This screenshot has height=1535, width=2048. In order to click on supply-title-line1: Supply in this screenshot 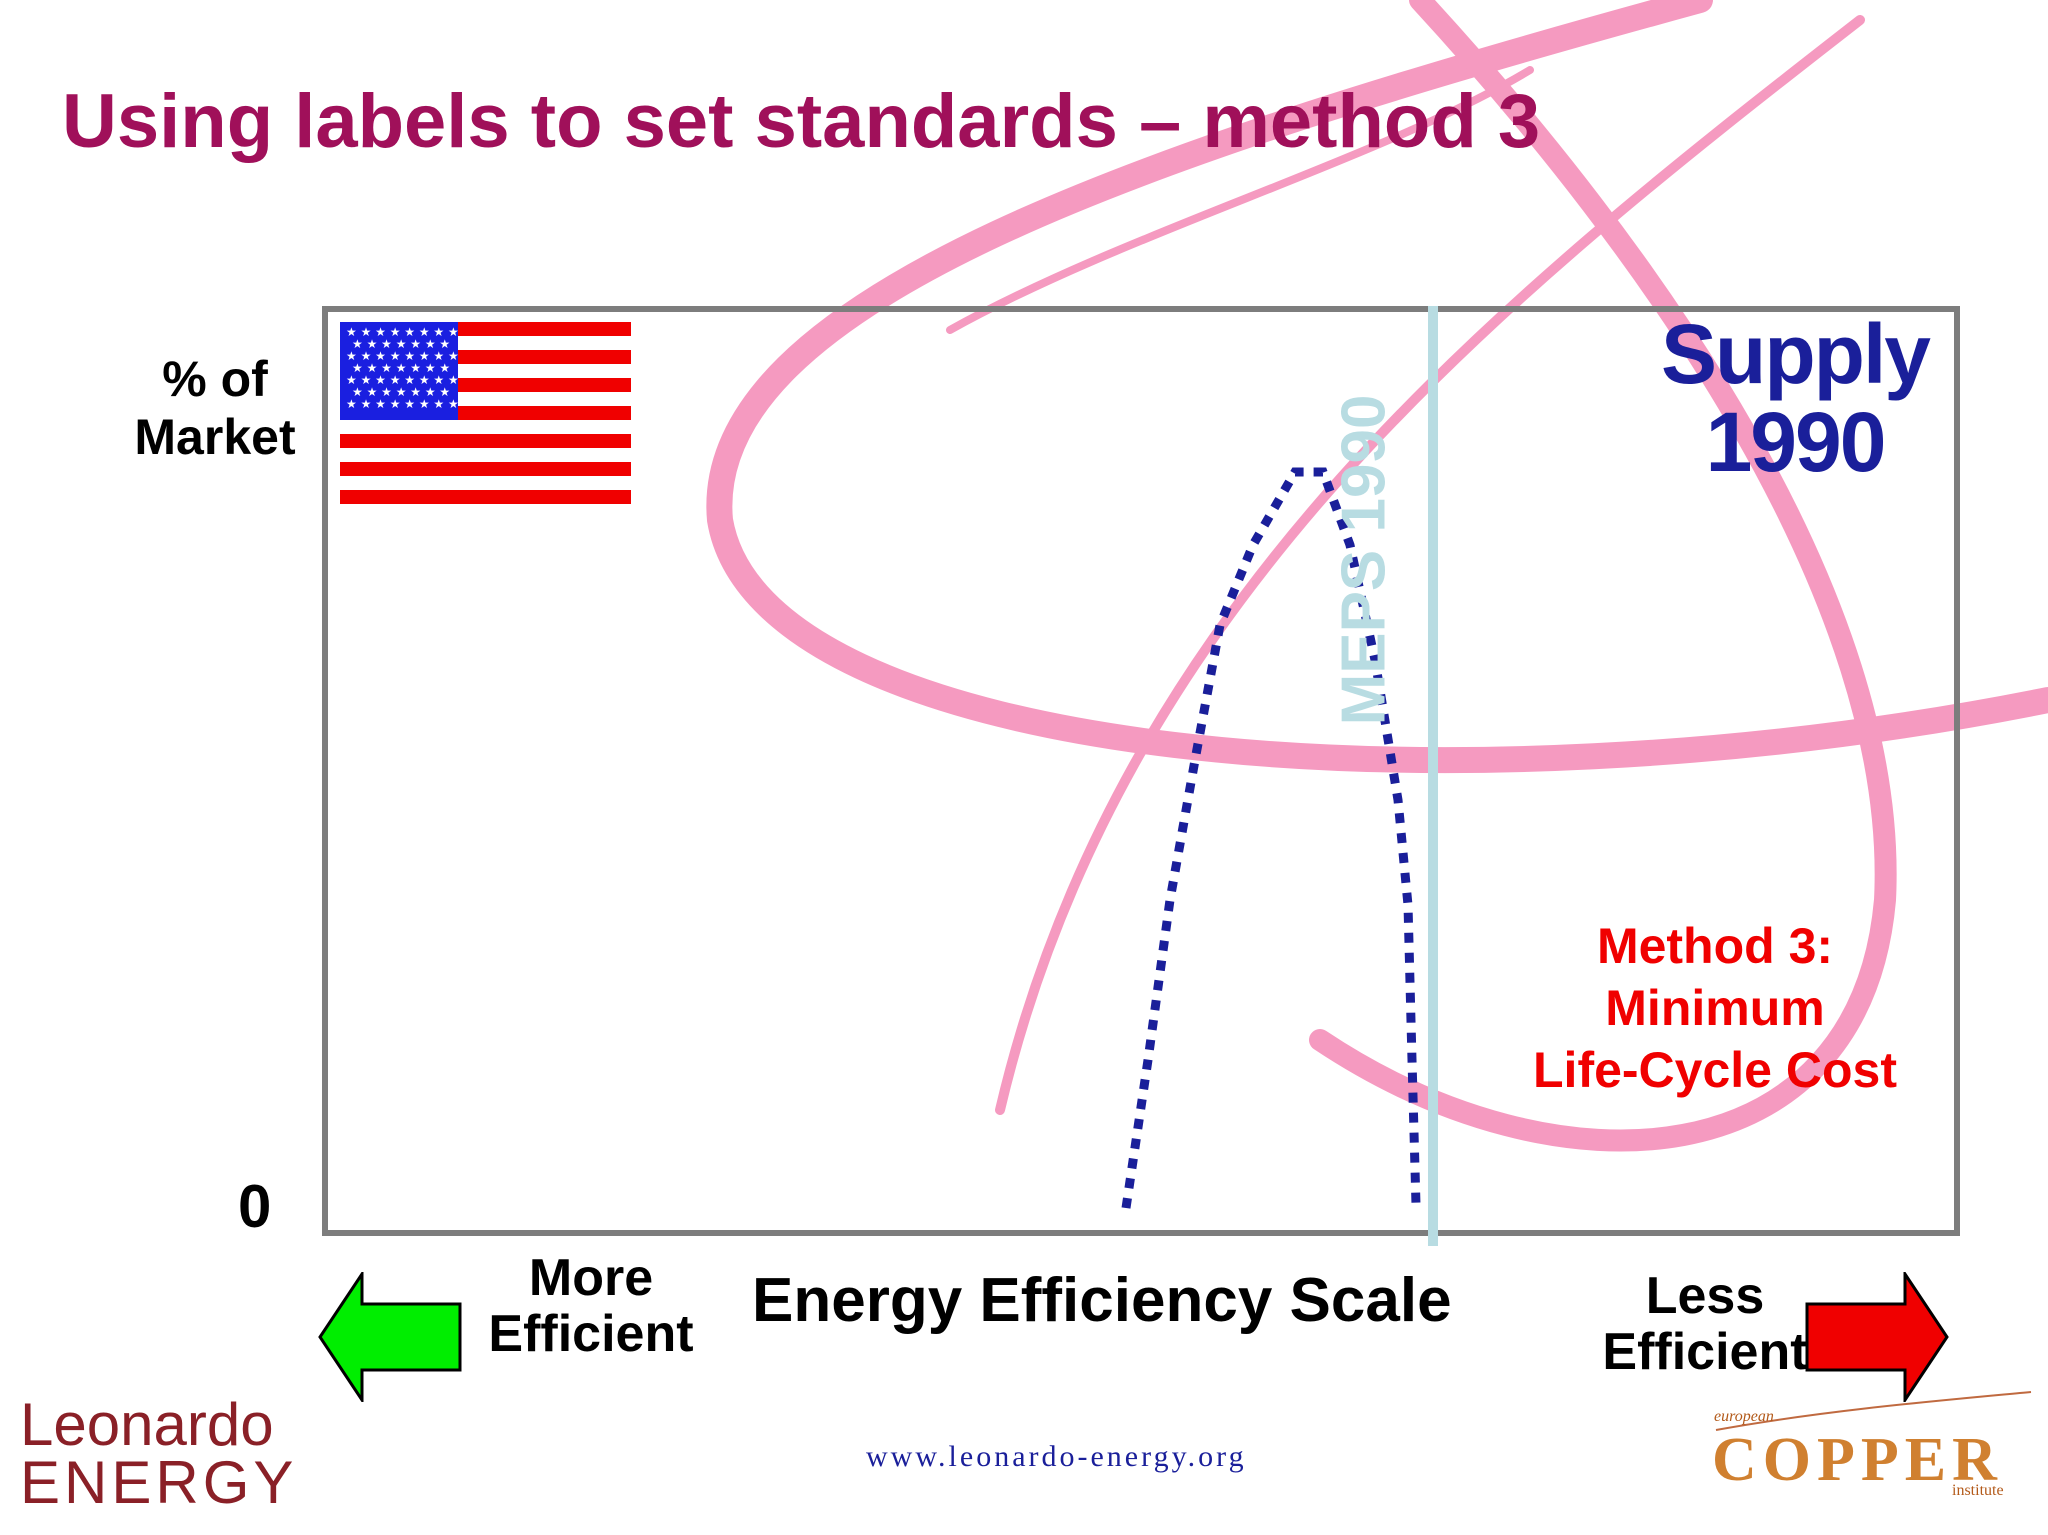, I will do `click(1795, 354)`.